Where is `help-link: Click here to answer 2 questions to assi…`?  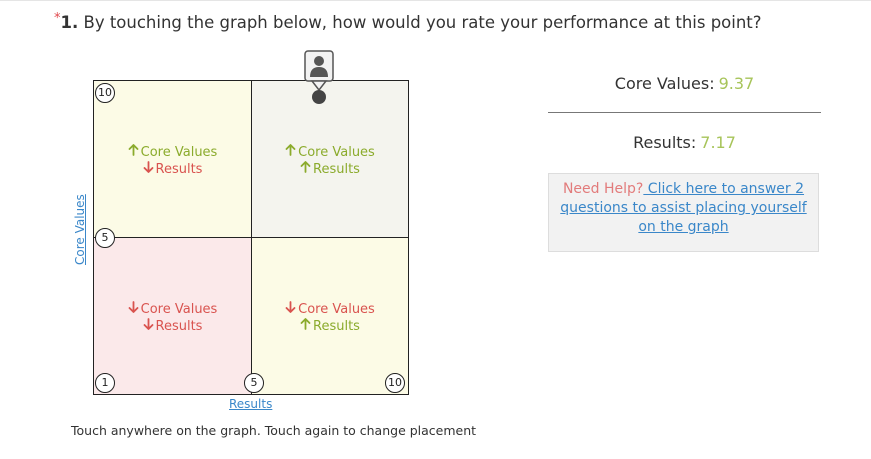
help-link: Click here to answer 2 questions to assi… is located at coordinates (683, 208).